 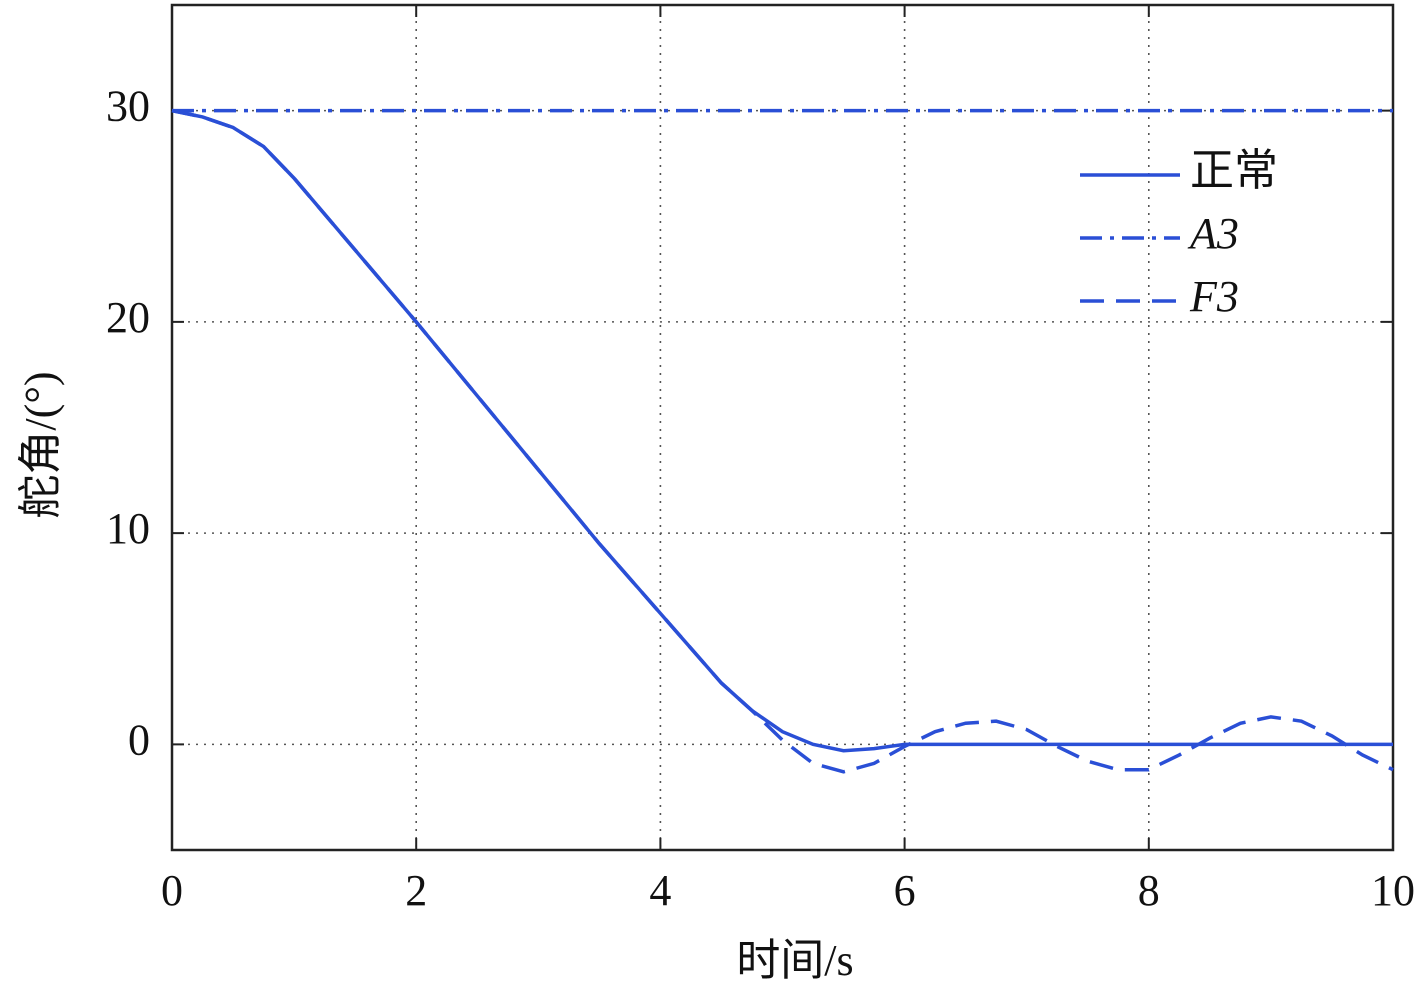 What do you see at coordinates (40, 444) in the screenshot?
I see `y-axis-label: 舵角/(°)` at bounding box center [40, 444].